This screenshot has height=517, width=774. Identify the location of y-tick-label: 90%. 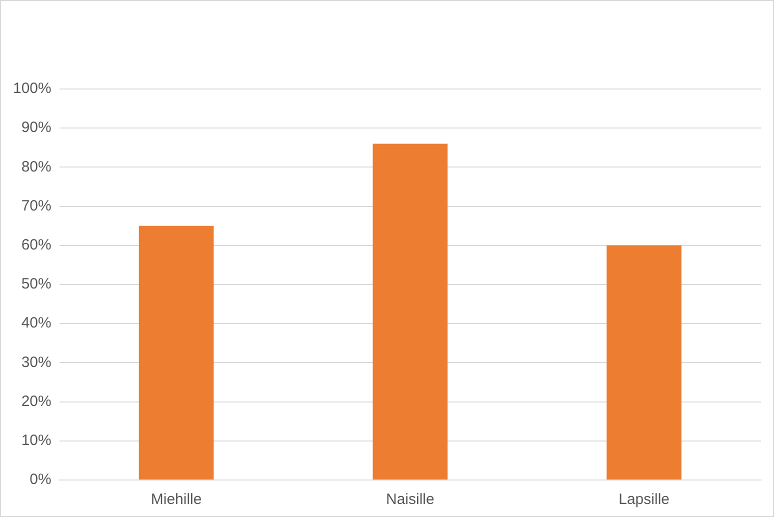
(36, 127).